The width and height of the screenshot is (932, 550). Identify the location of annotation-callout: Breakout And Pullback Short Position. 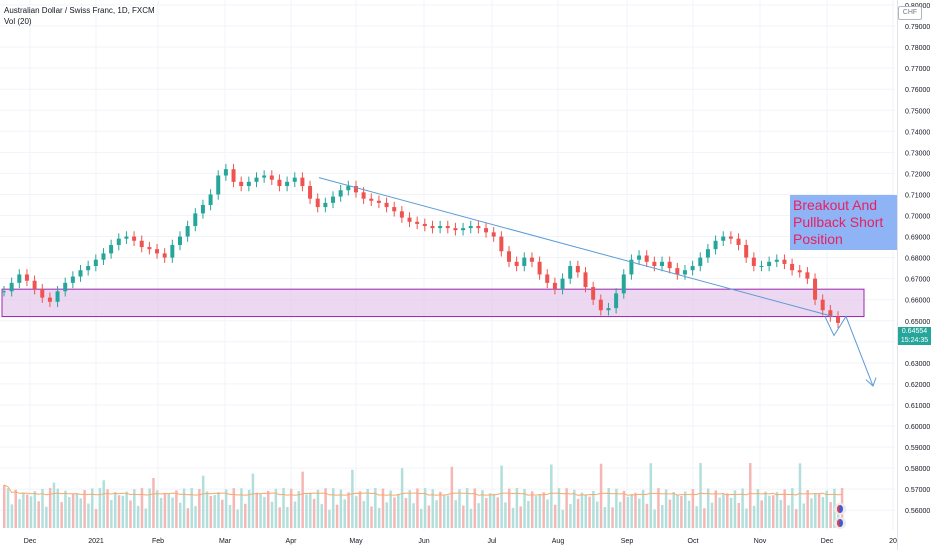
(843, 222).